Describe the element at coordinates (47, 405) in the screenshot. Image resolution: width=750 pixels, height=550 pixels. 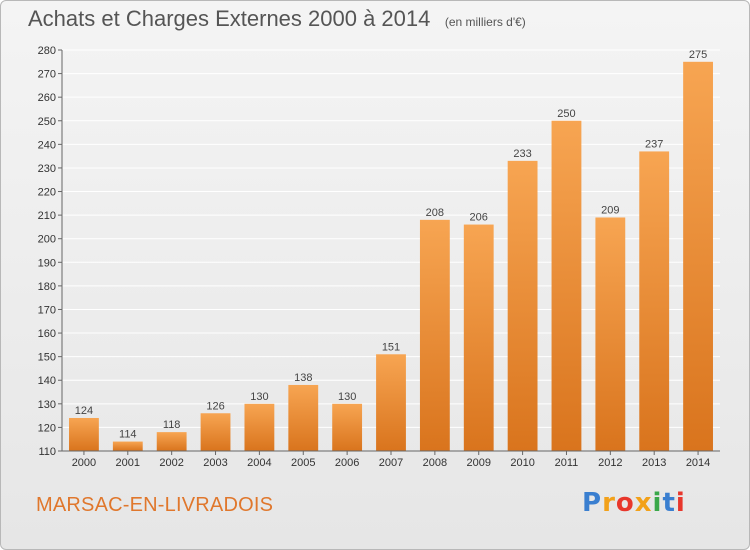
I see `y-tick-label: 130` at that location.